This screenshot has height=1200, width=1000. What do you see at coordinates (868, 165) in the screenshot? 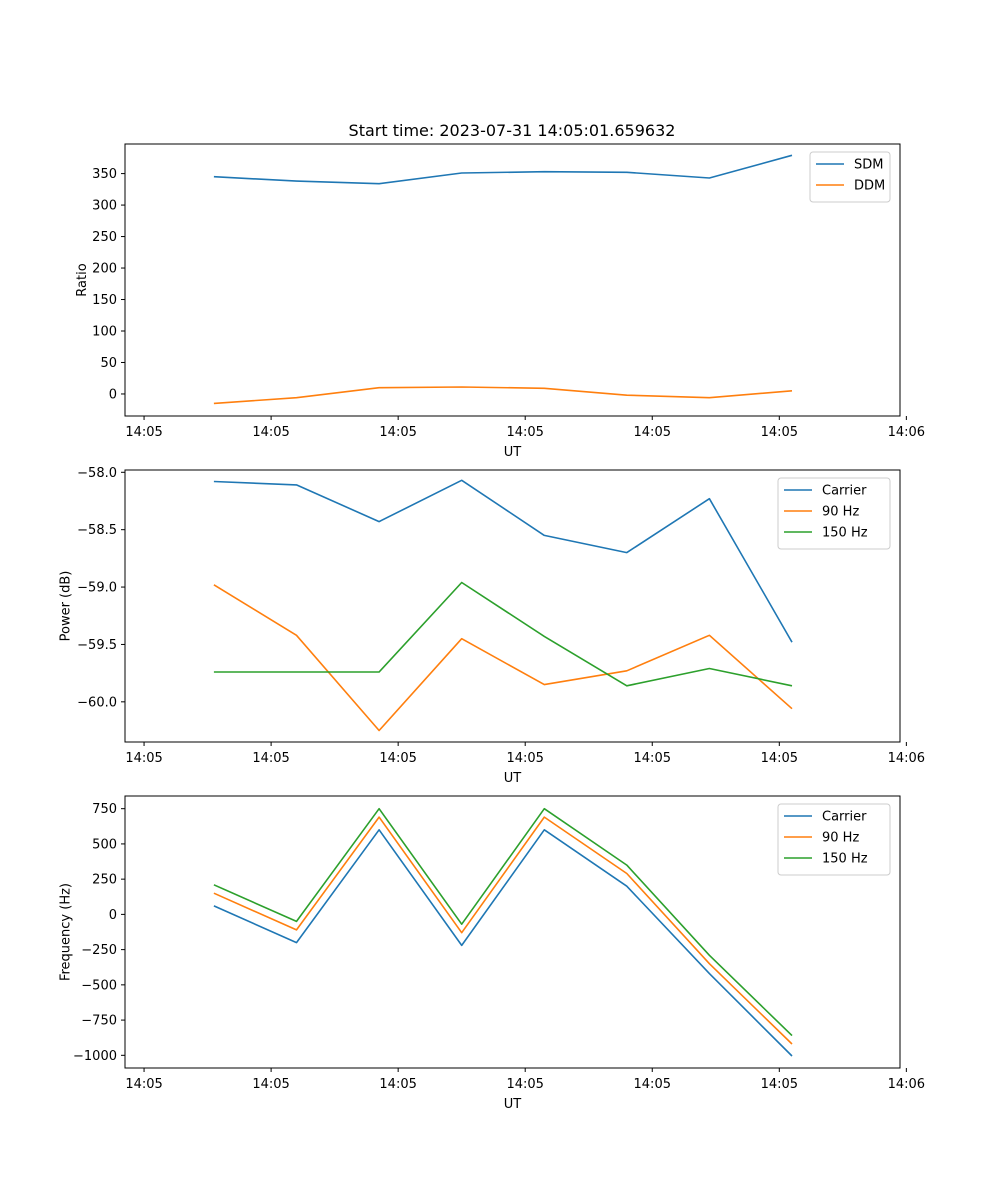
I see `legend-label: SDM` at bounding box center [868, 165].